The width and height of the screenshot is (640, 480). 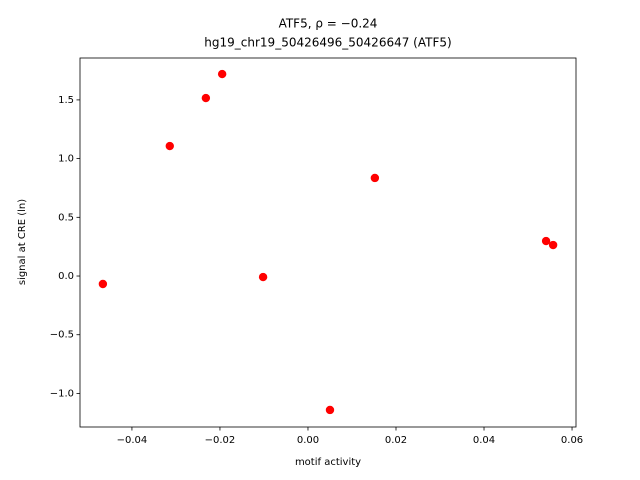 What do you see at coordinates (62, 393) in the screenshot?
I see `y-tick-label: −1.0` at bounding box center [62, 393].